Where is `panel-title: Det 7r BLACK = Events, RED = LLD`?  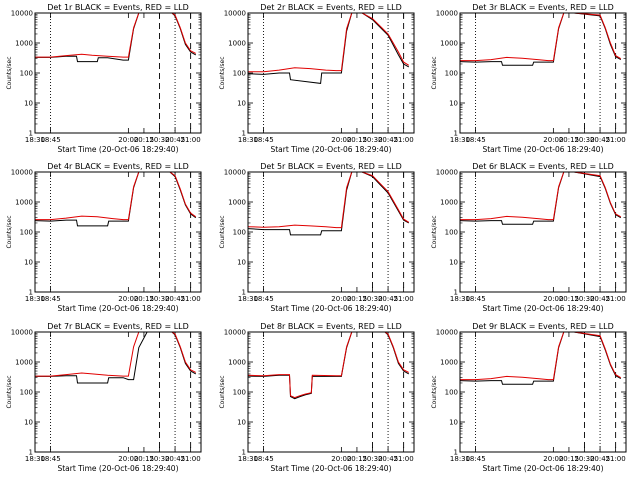
panel-title: Det 7r BLACK = Events, RED = LLD is located at coordinates (118, 326).